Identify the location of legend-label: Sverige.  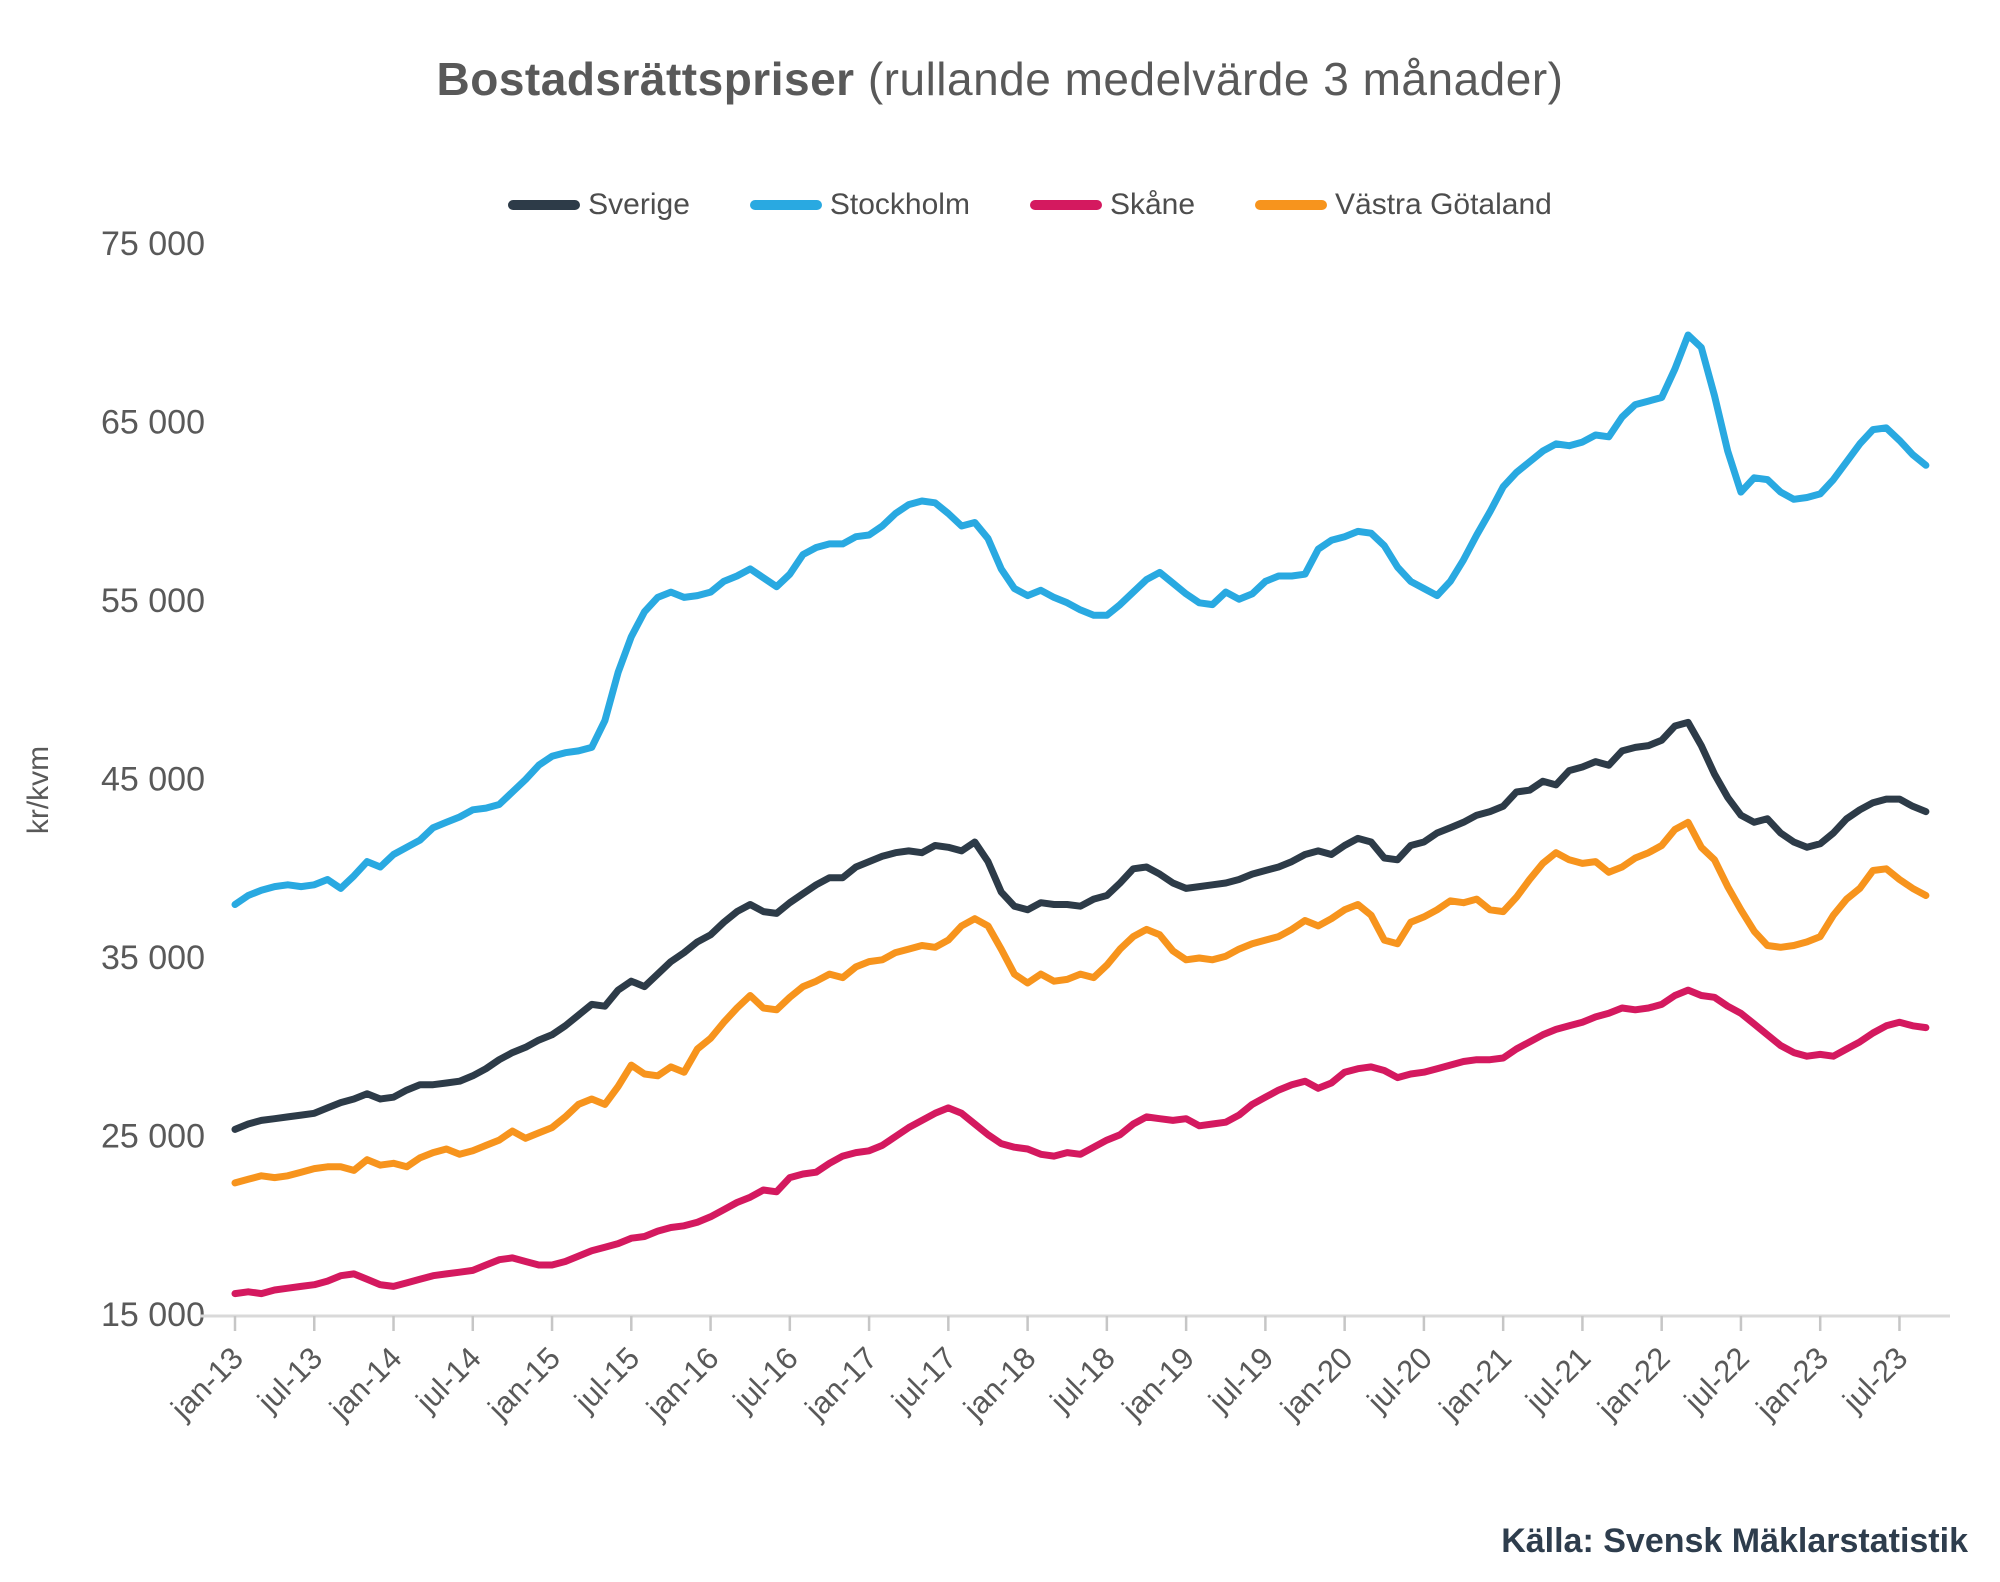
(639, 204).